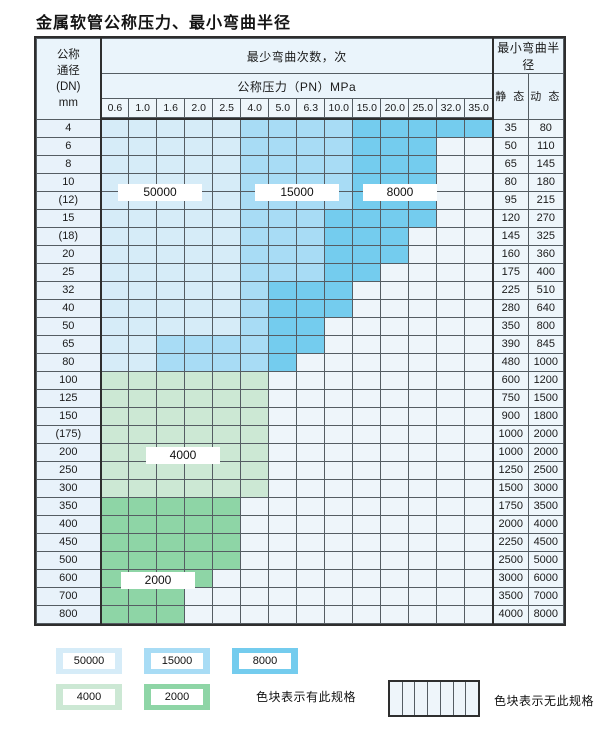 This screenshot has height=743, width=600. I want to click on header-pressure-4.0: 4.0, so click(255, 108).